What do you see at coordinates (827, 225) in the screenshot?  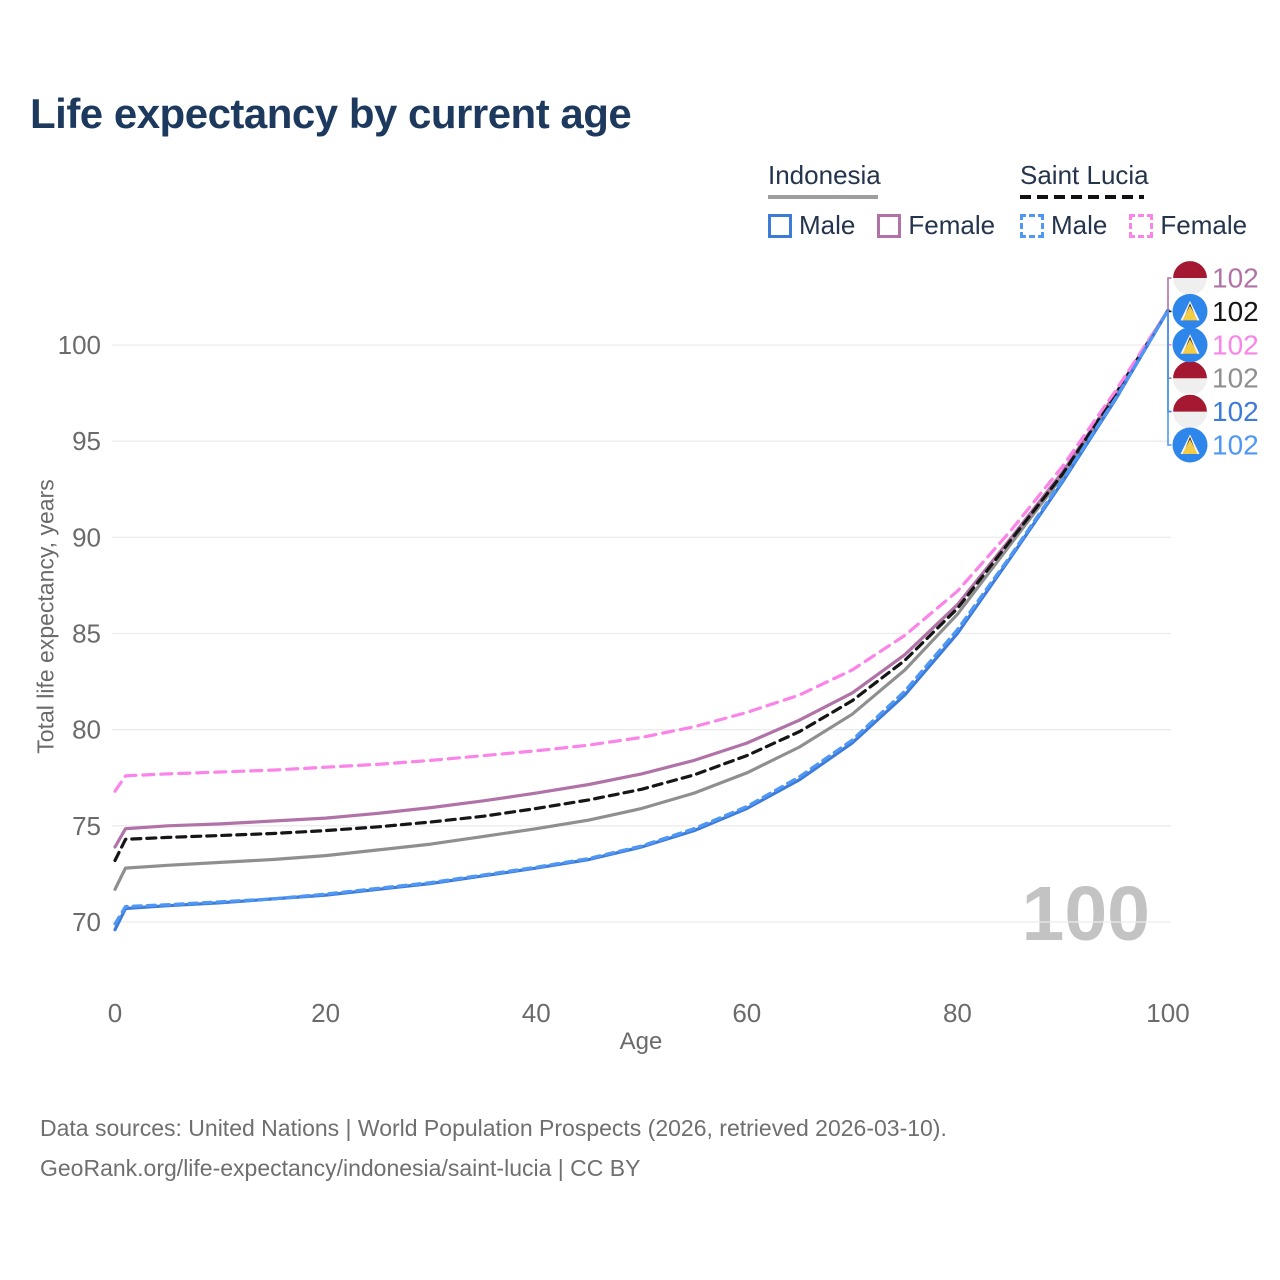 I see `legend-label-indonesia-male: Male` at bounding box center [827, 225].